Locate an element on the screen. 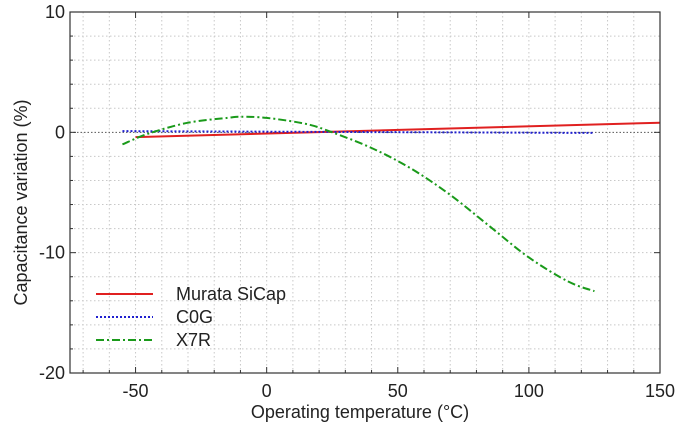  y-axis-title: Capacitance variation (%) is located at coordinates (21, 202).